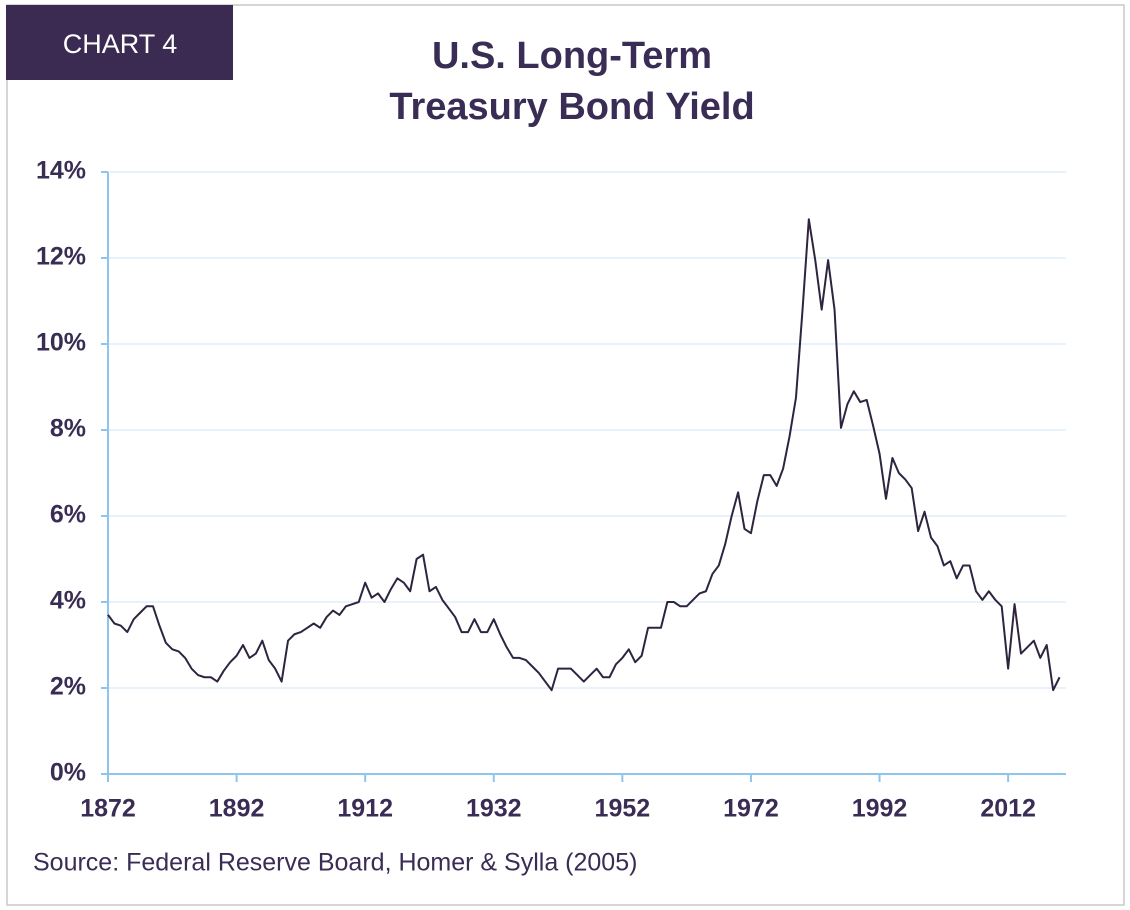 The image size is (1130, 910). What do you see at coordinates (108, 809) in the screenshot?
I see `x-tick-label: 1872` at bounding box center [108, 809].